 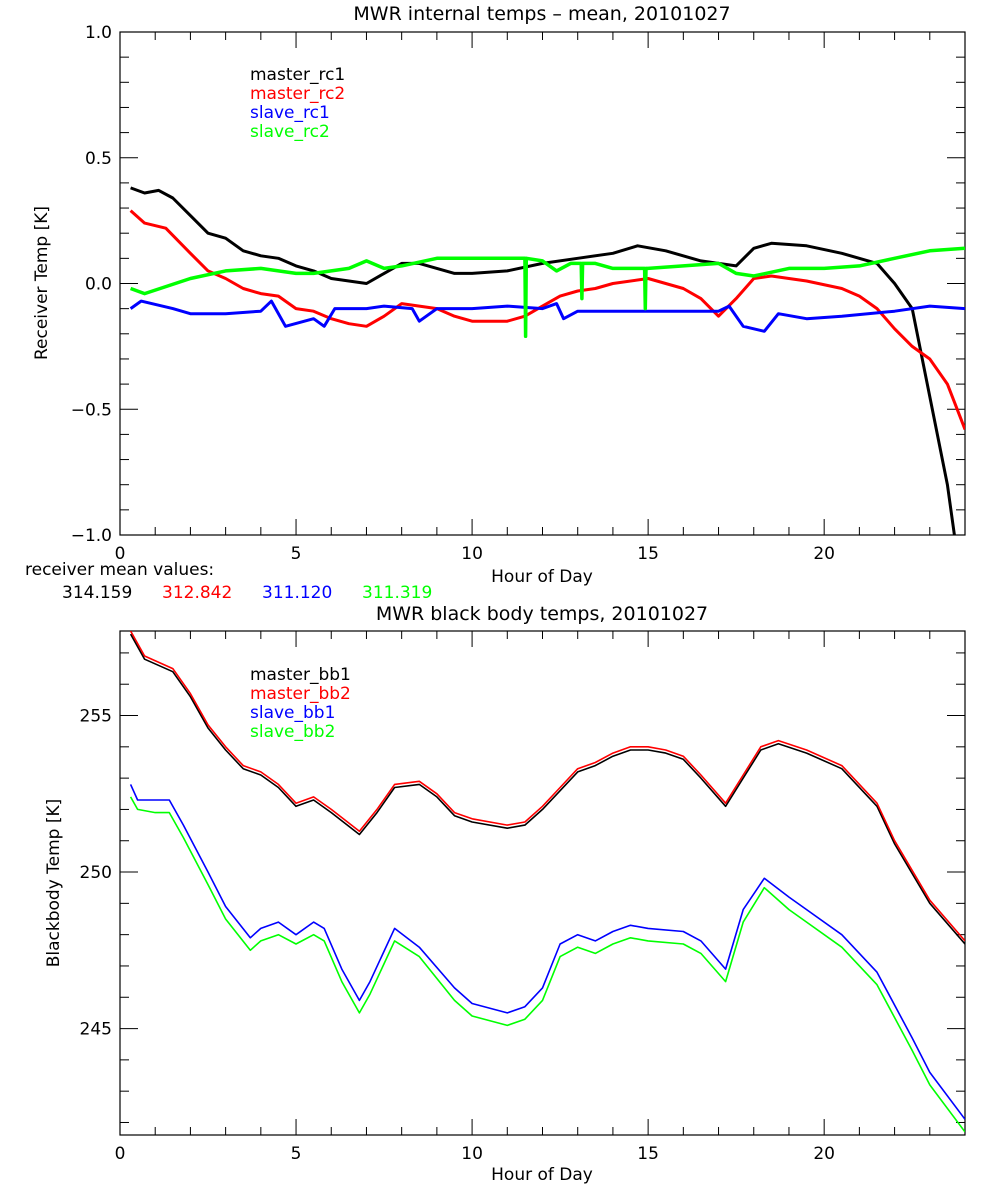 I want to click on series-line-slave-rc2, so click(x=547, y=292).